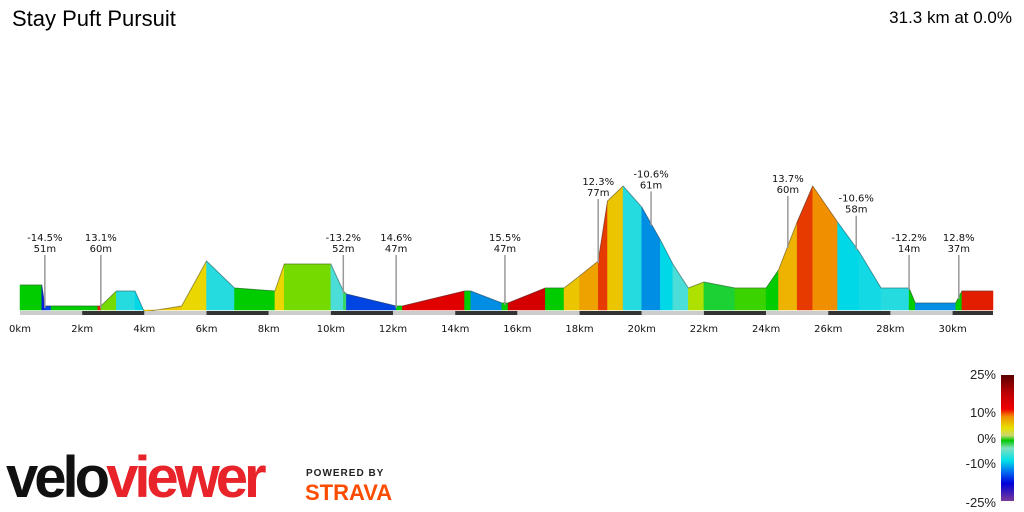 The image size is (1024, 512). Describe the element at coordinates (349, 492) in the screenshot. I see `strava-logo: STRAVA` at that location.